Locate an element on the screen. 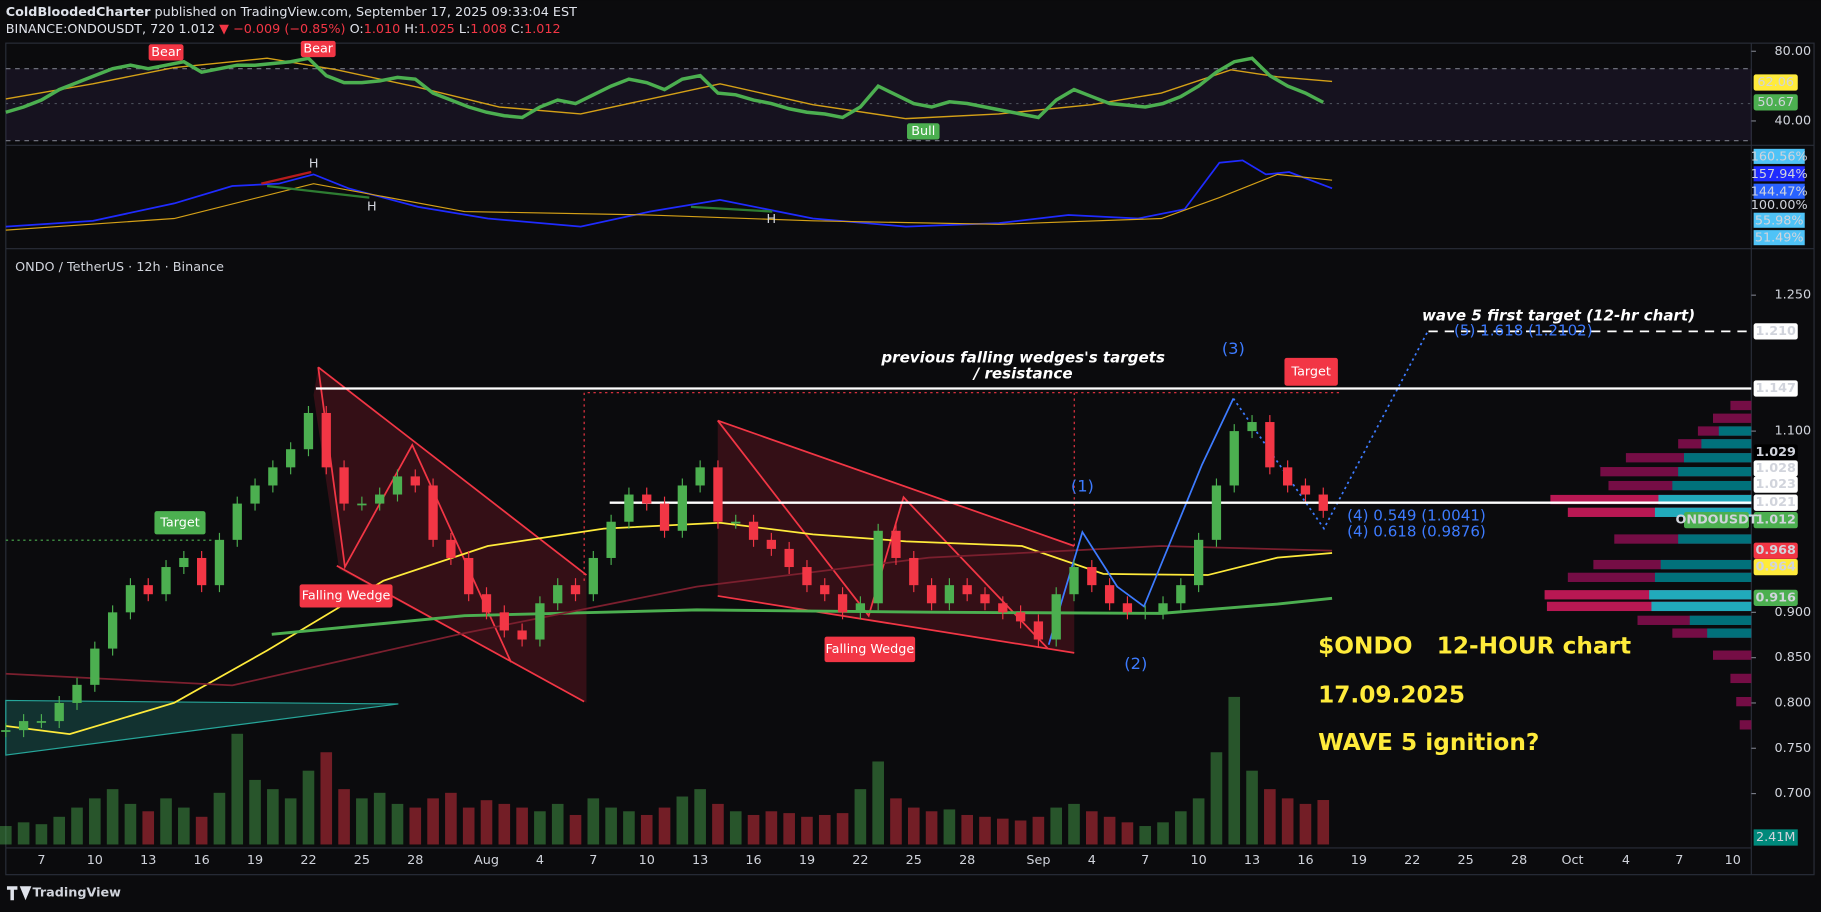  target-label: Target is located at coordinates (179, 522).